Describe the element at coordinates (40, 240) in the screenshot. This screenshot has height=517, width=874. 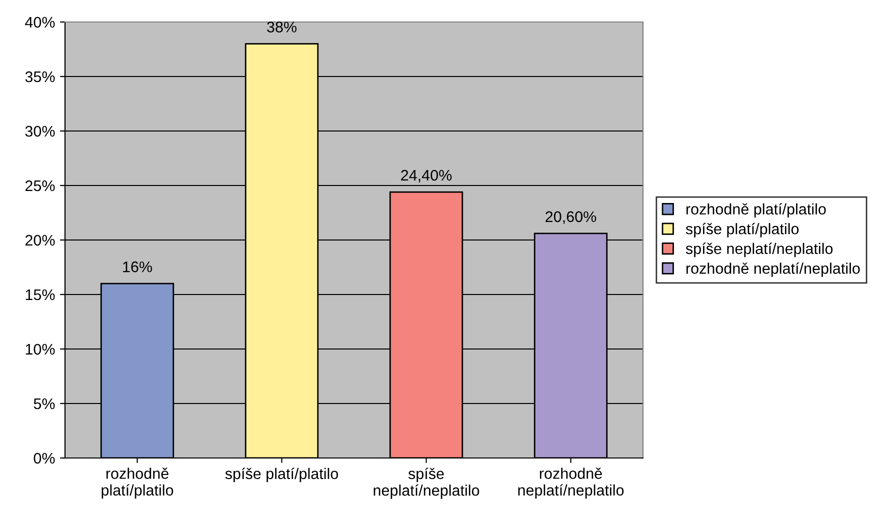
I see `y-tick-label: 20%` at that location.